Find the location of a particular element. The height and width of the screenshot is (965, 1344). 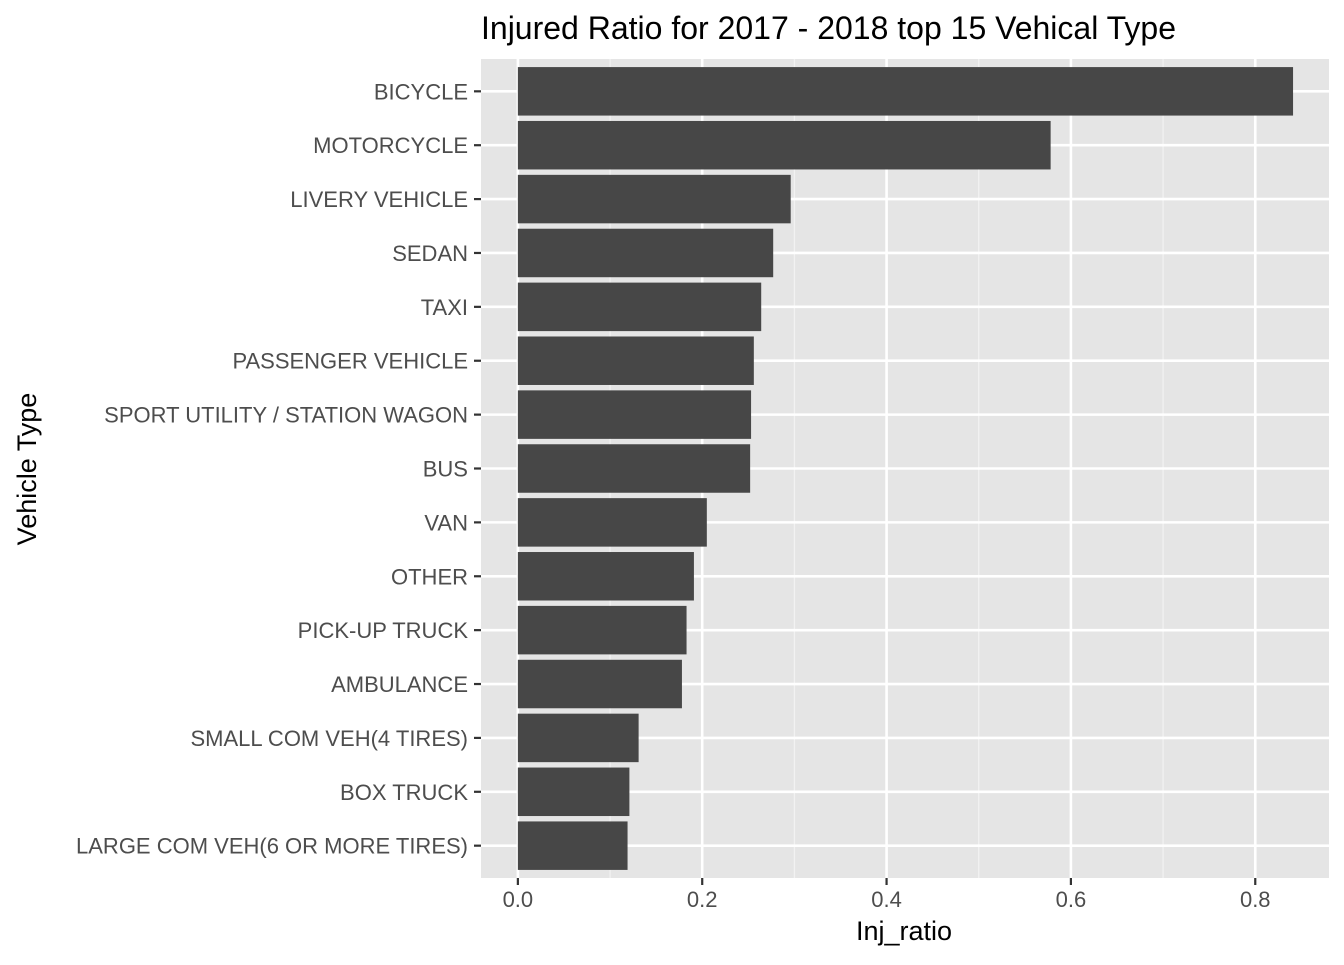

y-tick-label: BOX TRUCK is located at coordinates (404, 792).